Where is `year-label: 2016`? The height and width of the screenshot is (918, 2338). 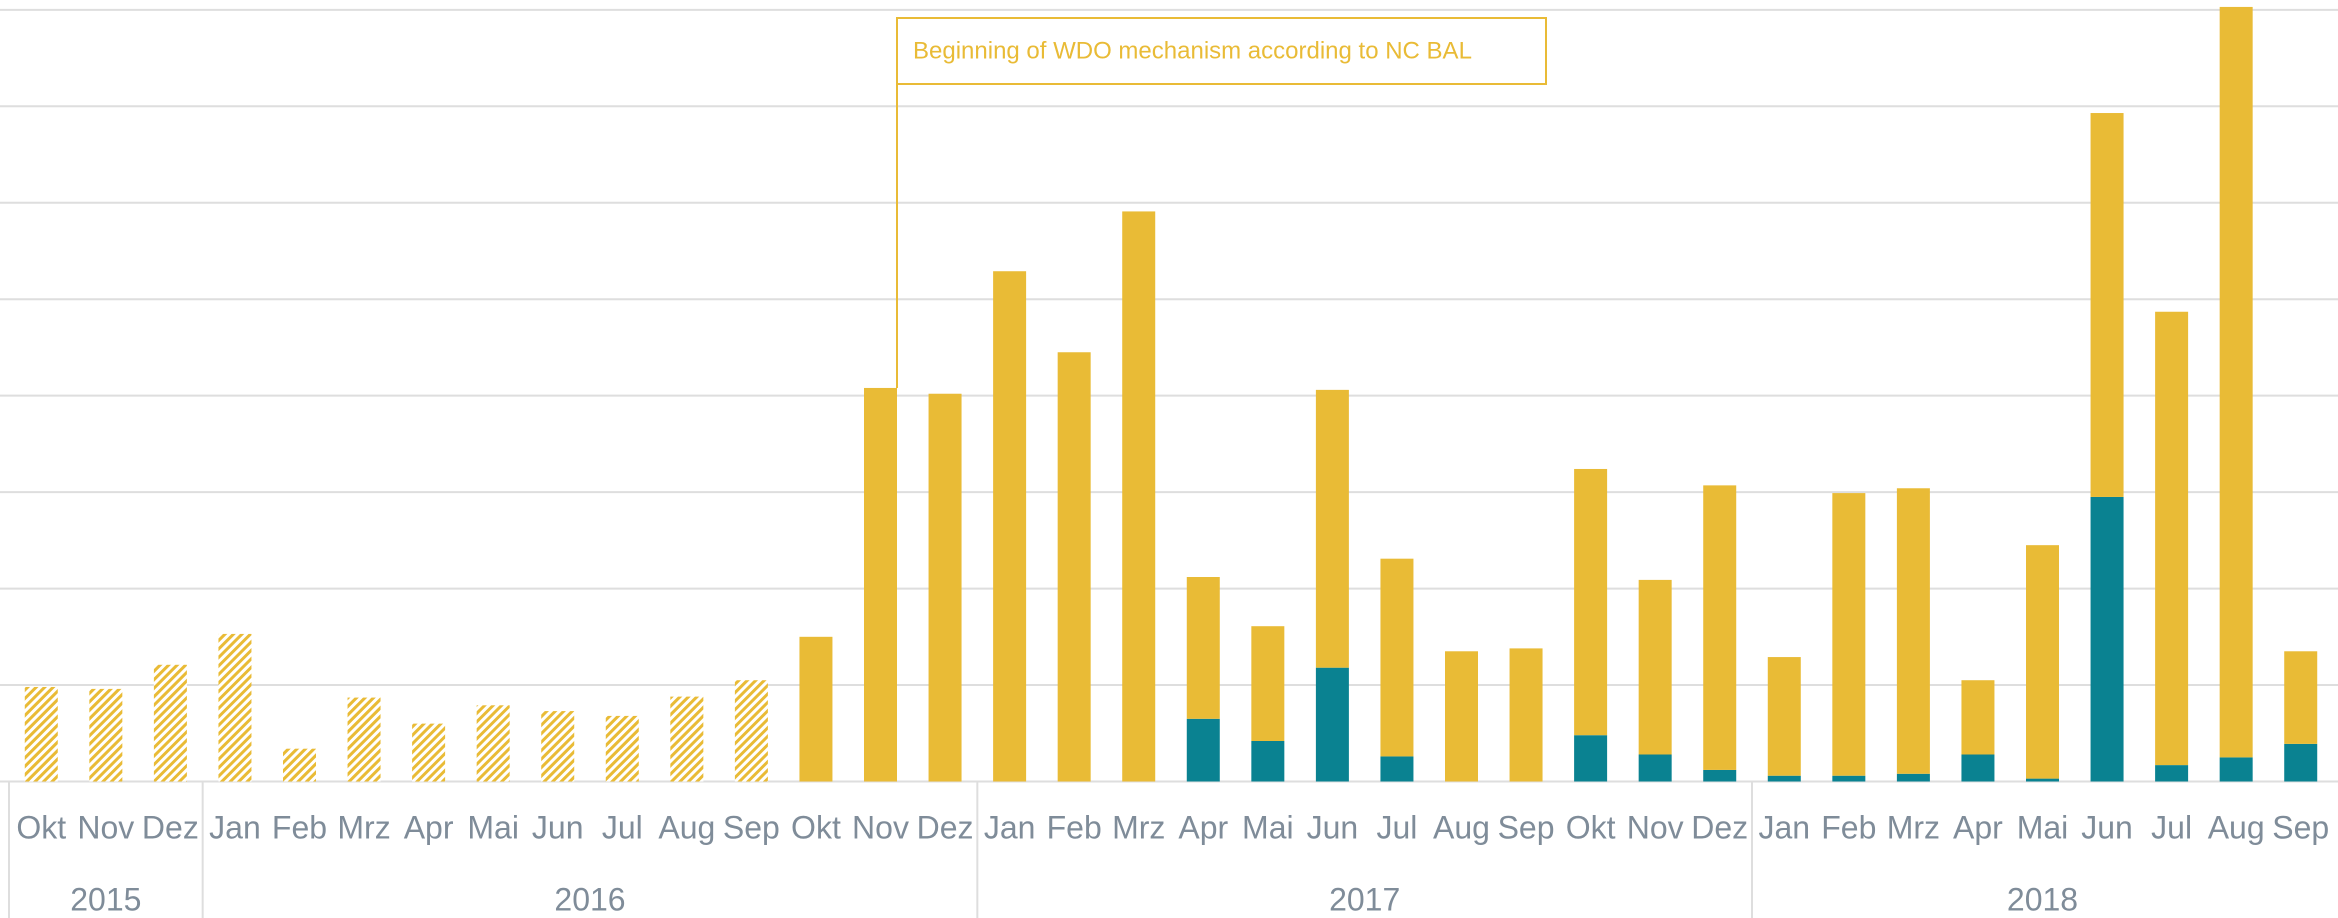
year-label: 2016 is located at coordinates (589, 899).